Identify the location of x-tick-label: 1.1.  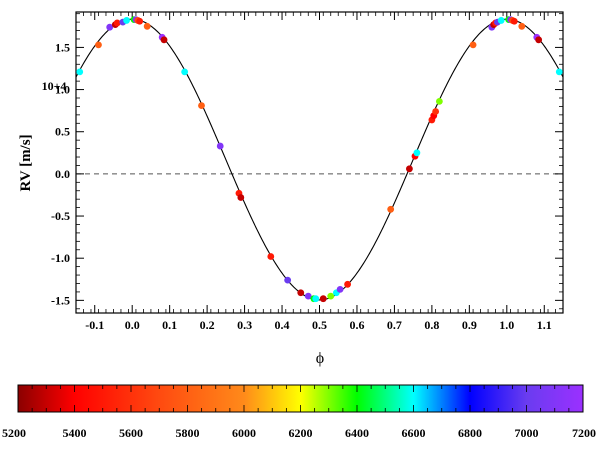
(544, 325).